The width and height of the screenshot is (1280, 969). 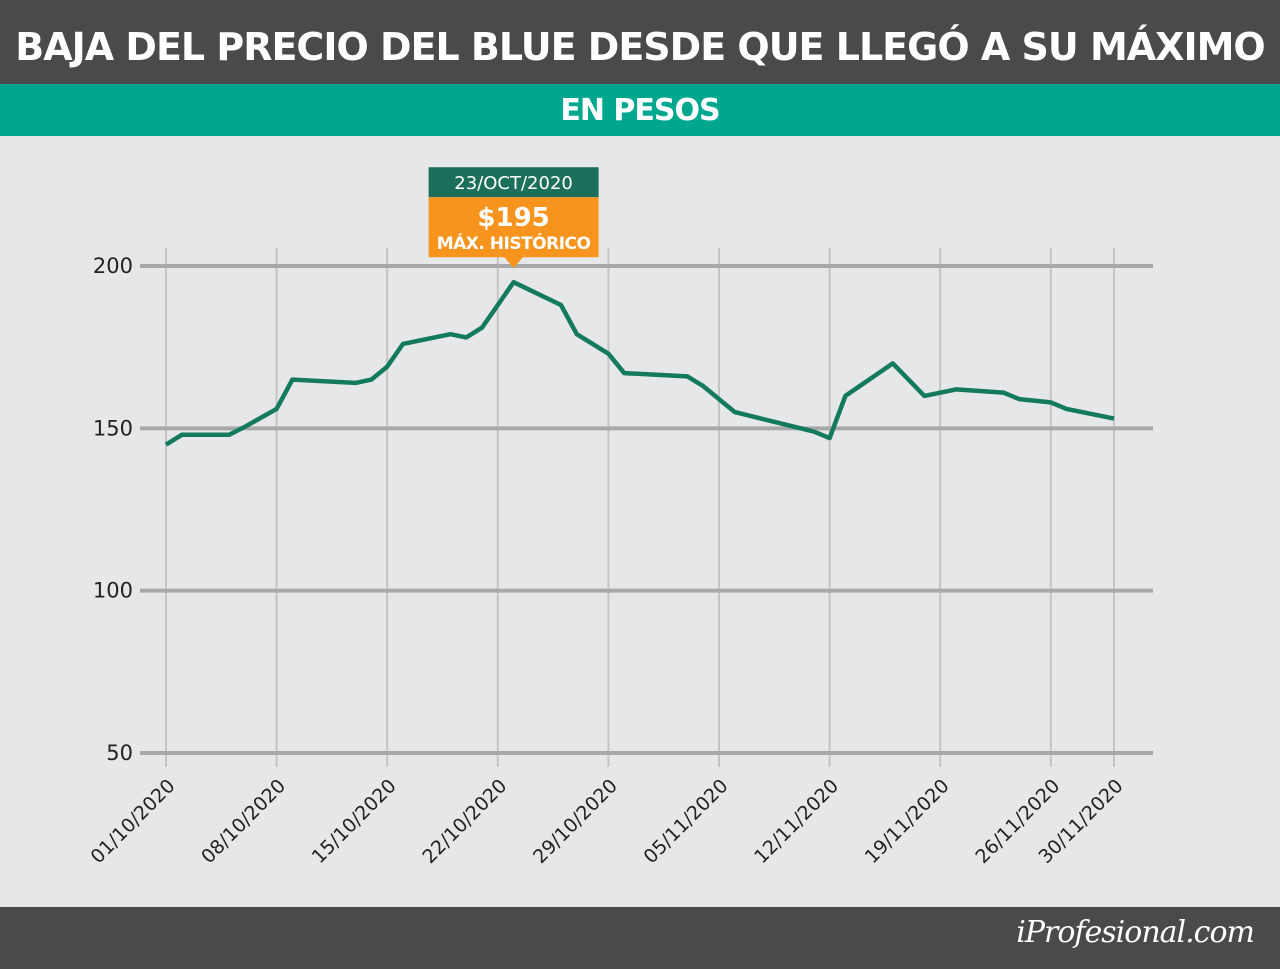 I want to click on y-tick-label: 100, so click(x=113, y=591).